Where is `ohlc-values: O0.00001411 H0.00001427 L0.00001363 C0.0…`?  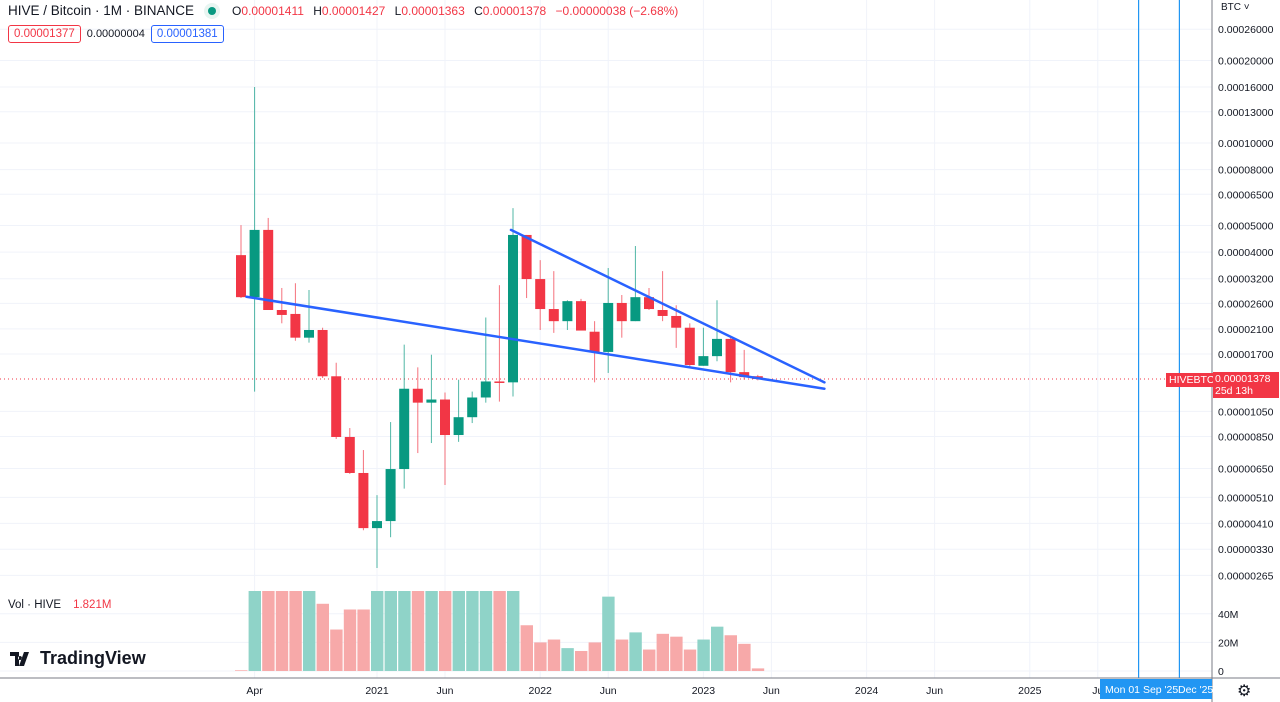 ohlc-values: O0.00001411 H0.00001427 L0.00001363 C0.0… is located at coordinates (455, 10).